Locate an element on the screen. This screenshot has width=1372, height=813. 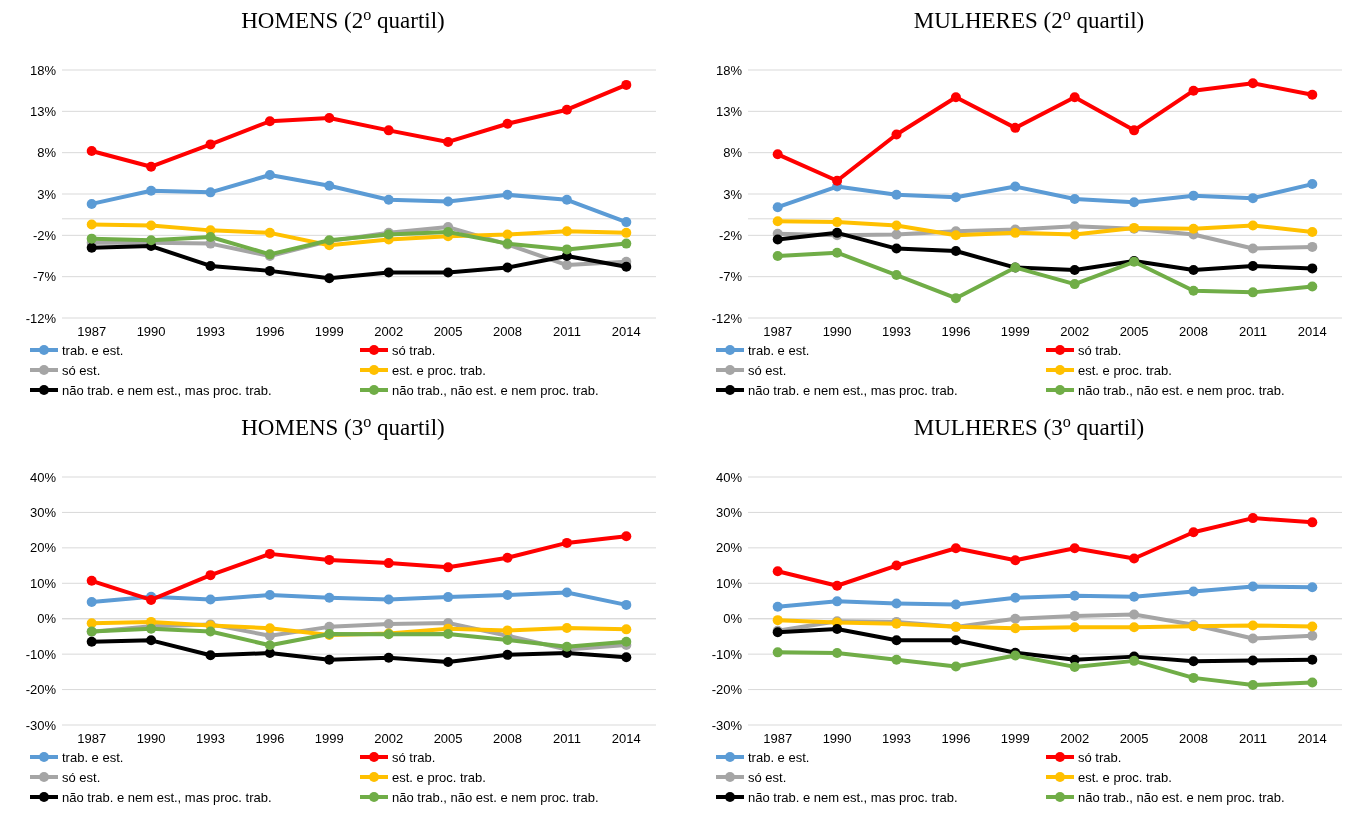
chart-title: HOMENS (3$^{o}$ quartil) is located at coordinates (343, 426).